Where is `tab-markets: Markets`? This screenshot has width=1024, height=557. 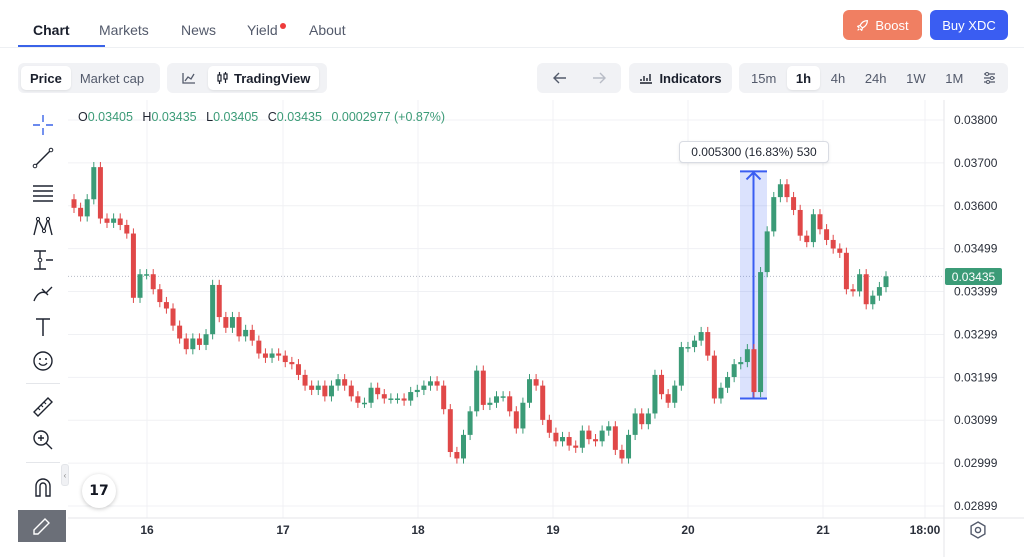 tab-markets: Markets is located at coordinates (124, 30).